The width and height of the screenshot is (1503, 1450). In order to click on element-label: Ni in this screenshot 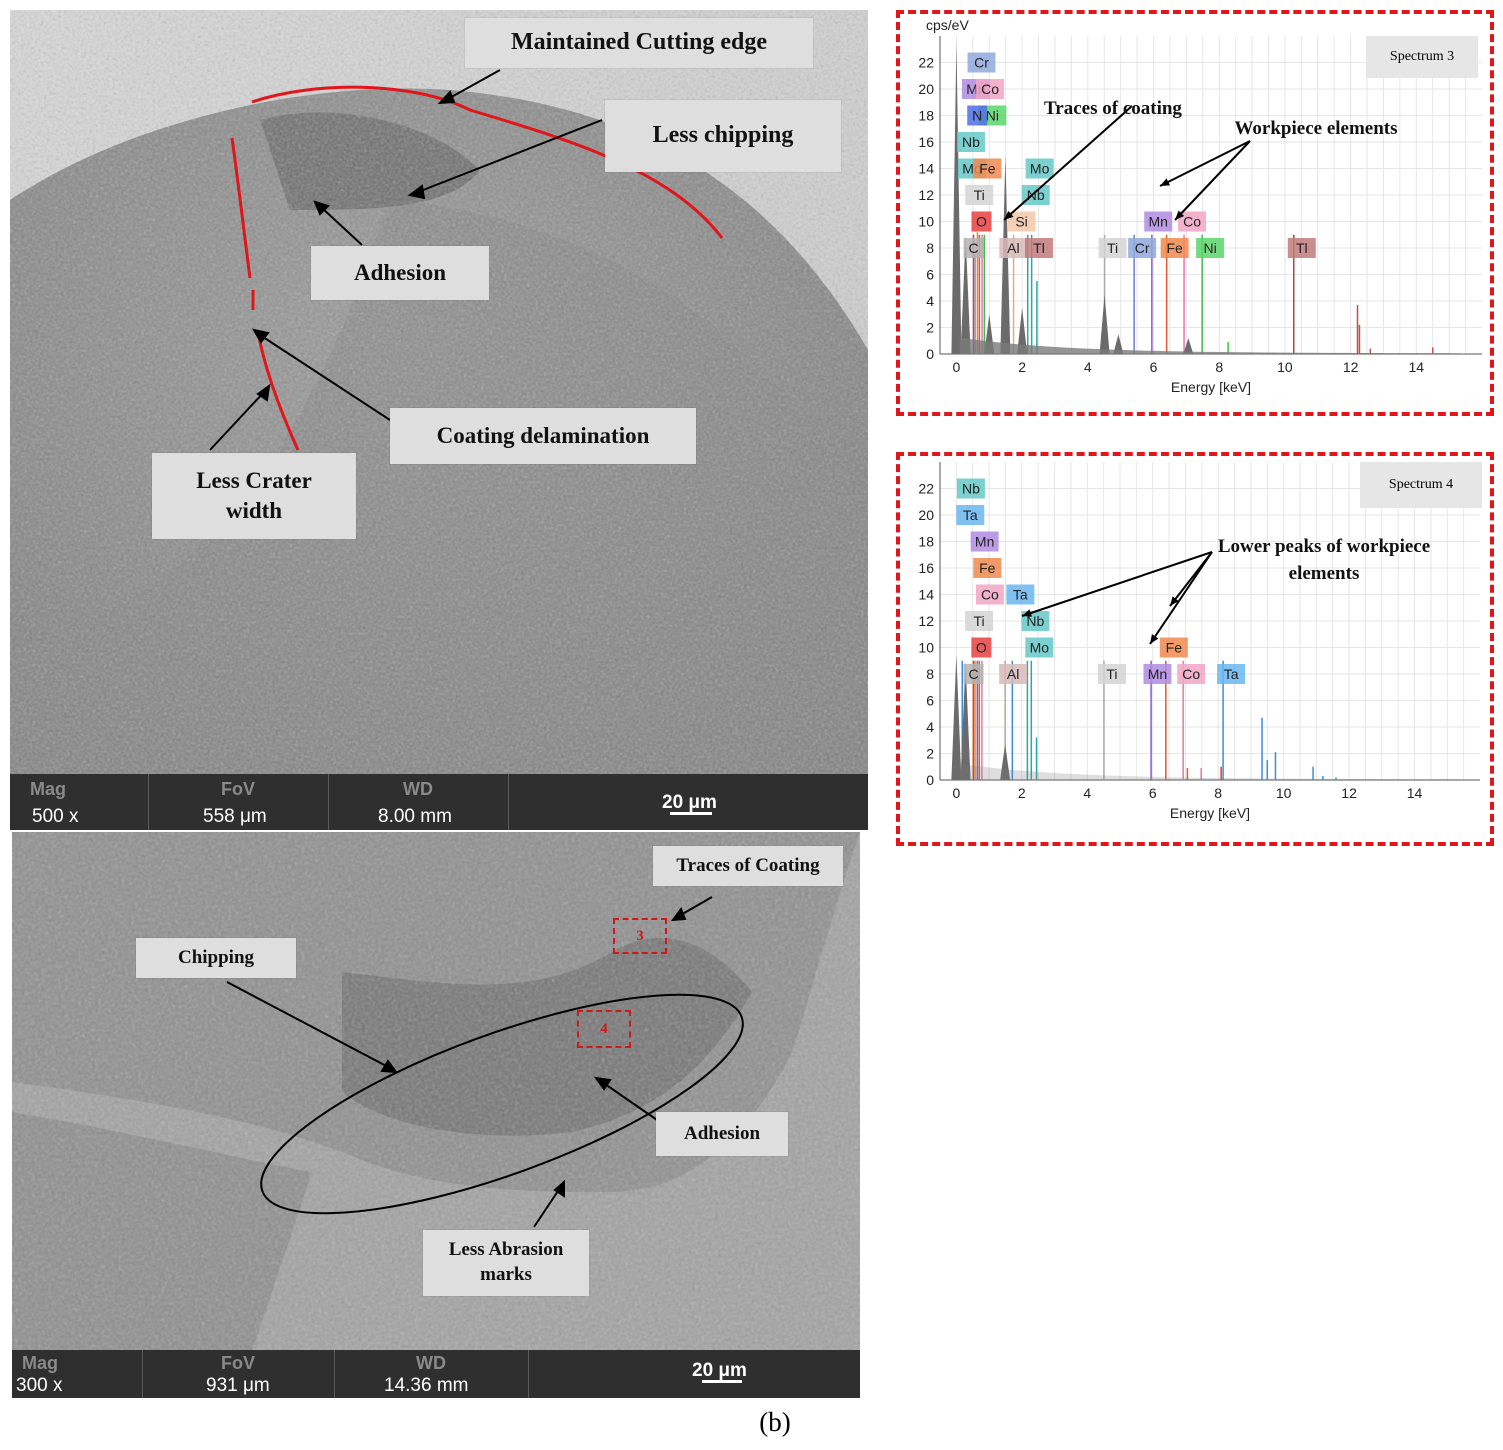, I will do `click(1210, 248)`.